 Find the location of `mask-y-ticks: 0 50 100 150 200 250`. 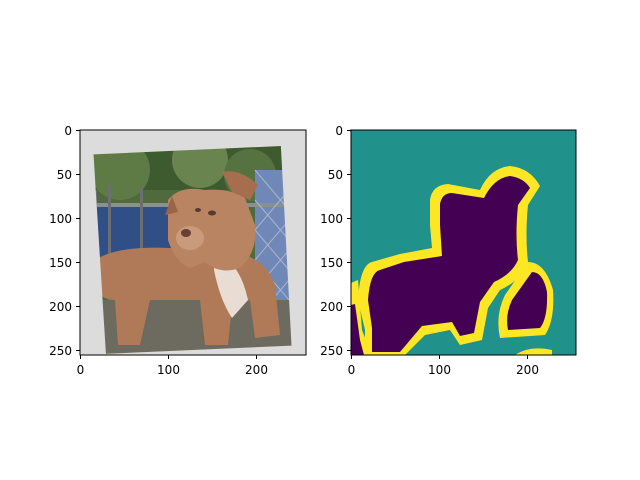

mask-y-ticks: 0 50 100 150 200 250 is located at coordinates (335, 241).